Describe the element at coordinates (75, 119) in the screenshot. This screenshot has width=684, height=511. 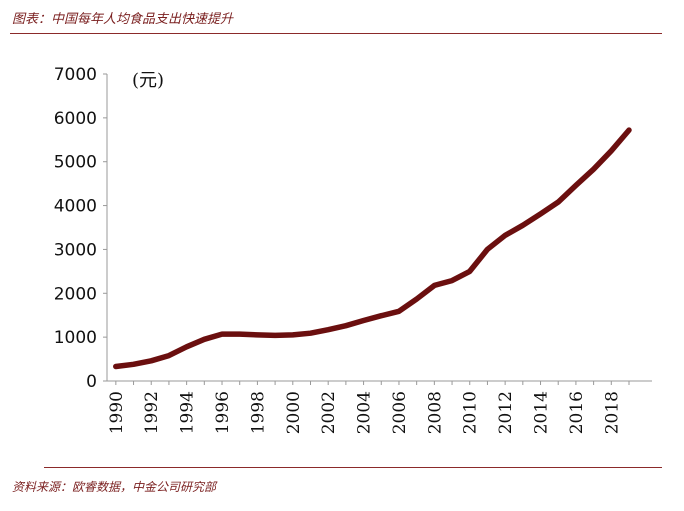
I see `y-tick-label: 6000` at that location.